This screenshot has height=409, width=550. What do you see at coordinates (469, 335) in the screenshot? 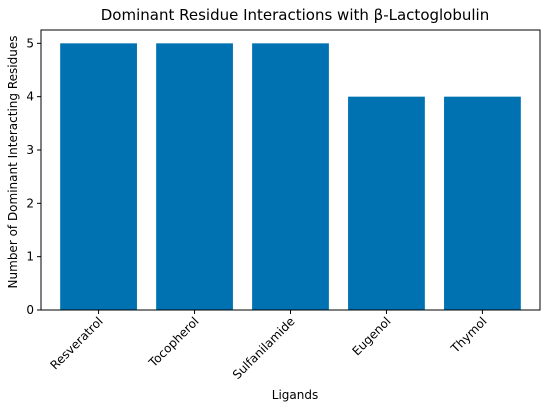
I see `x-tick-label: Thymol` at bounding box center [469, 335].